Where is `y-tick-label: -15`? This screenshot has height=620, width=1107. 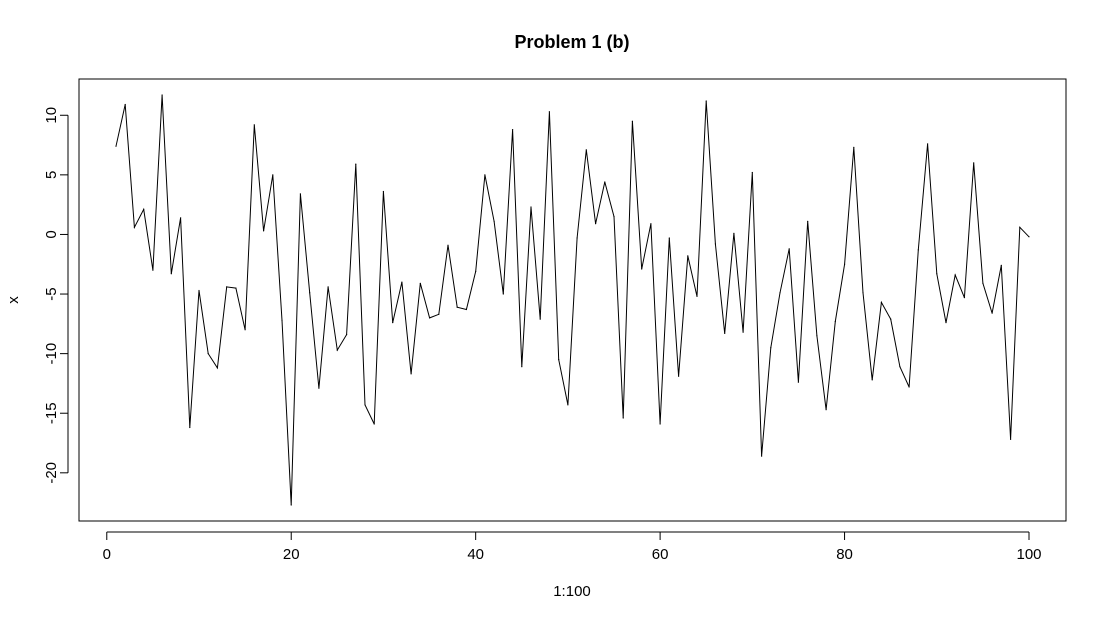 y-tick-label: -15 is located at coordinates (51, 413).